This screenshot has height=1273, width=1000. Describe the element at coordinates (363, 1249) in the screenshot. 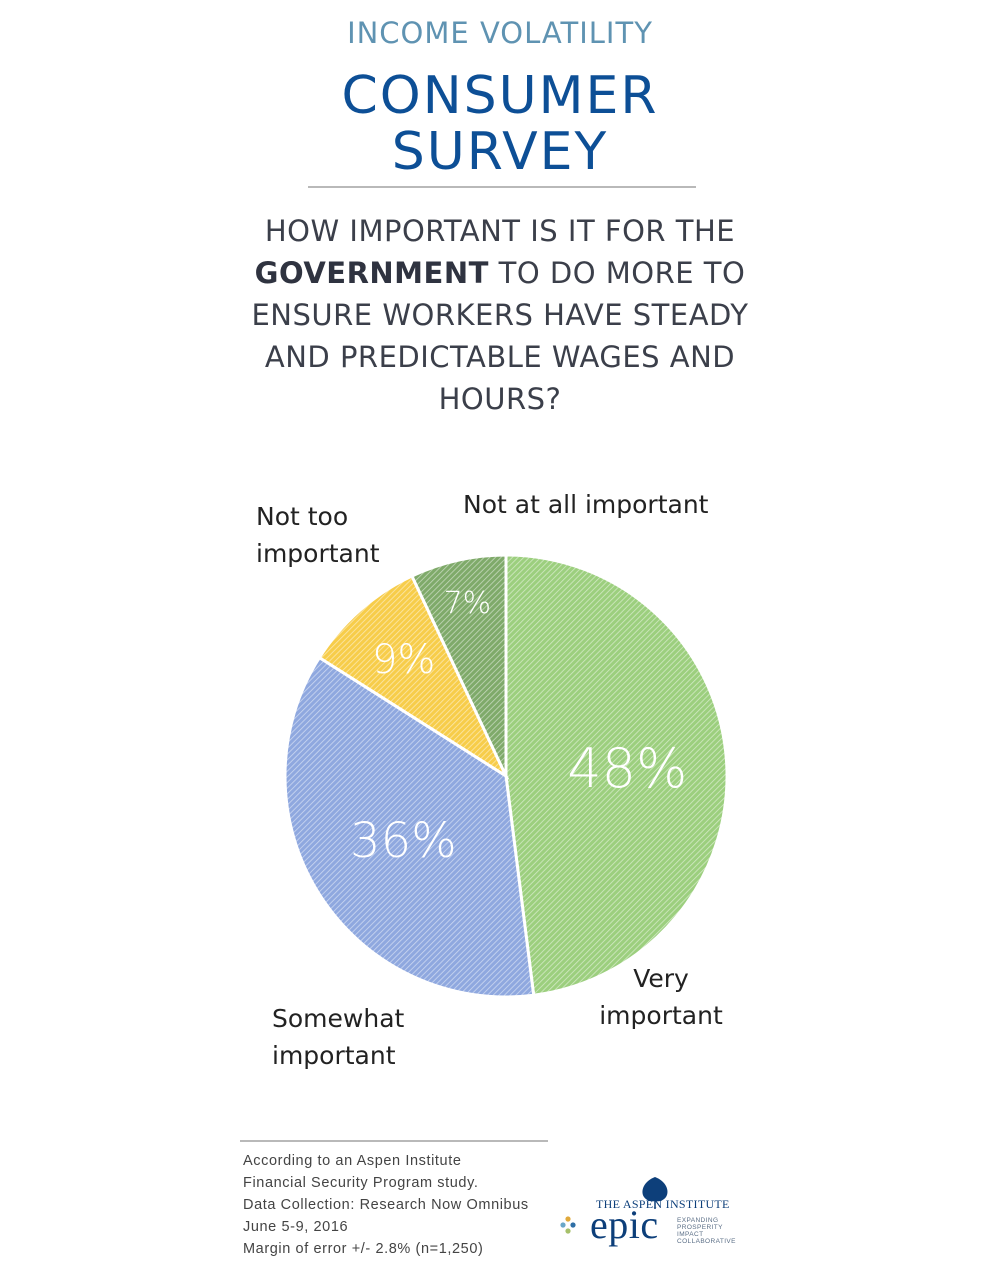

I see `footnote-line5: Margin of error +/- 2.8% (n=1,250)` at that location.